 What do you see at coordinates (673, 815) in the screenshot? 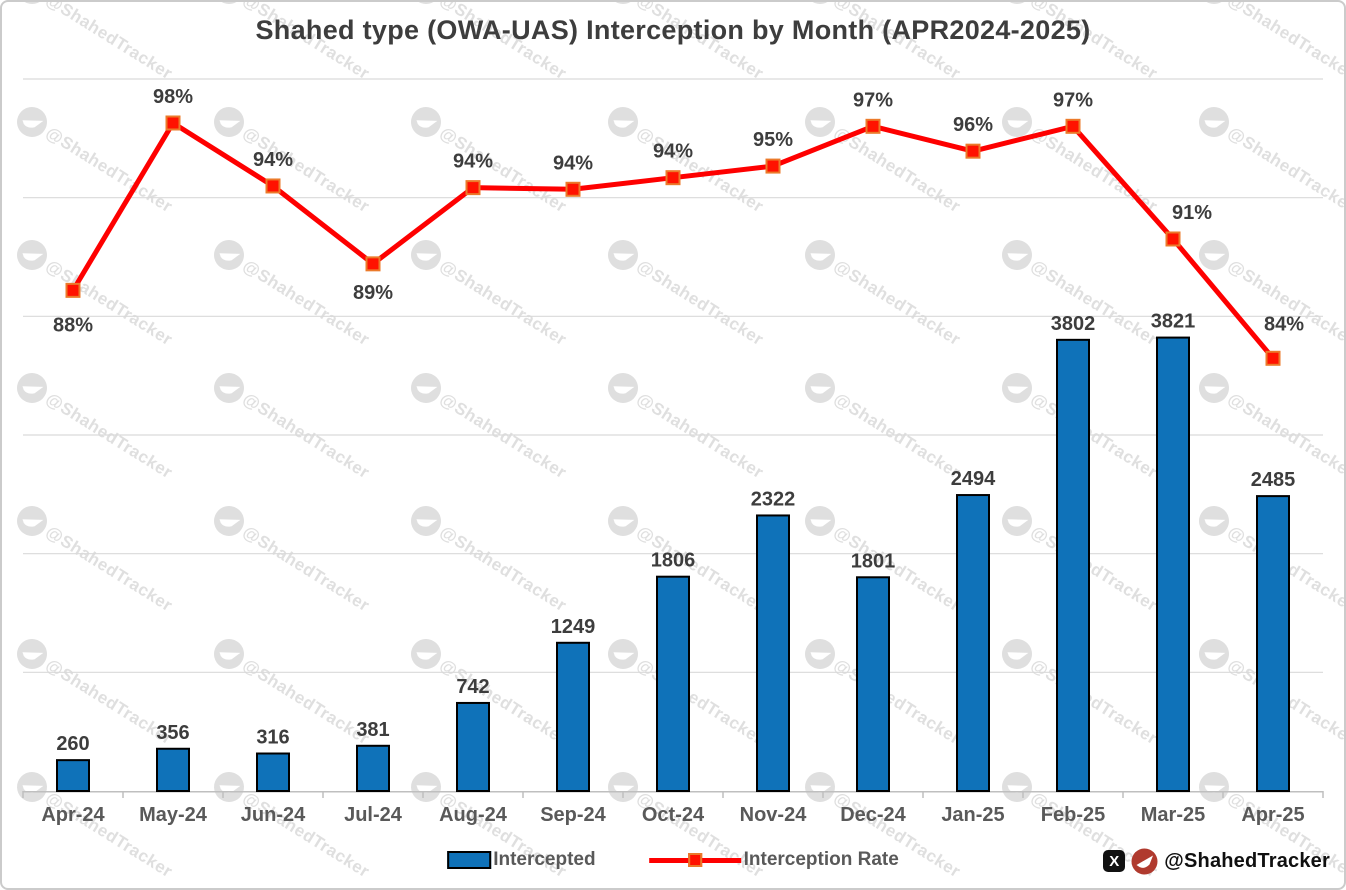
I see `x-axis-label-Oct-24: Oct-24` at bounding box center [673, 815].